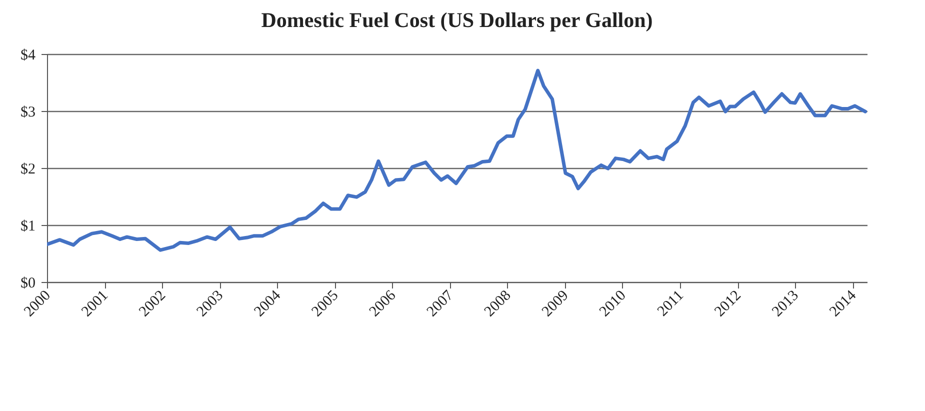  I want to click on y-tick-label: $1, so click(28, 226).